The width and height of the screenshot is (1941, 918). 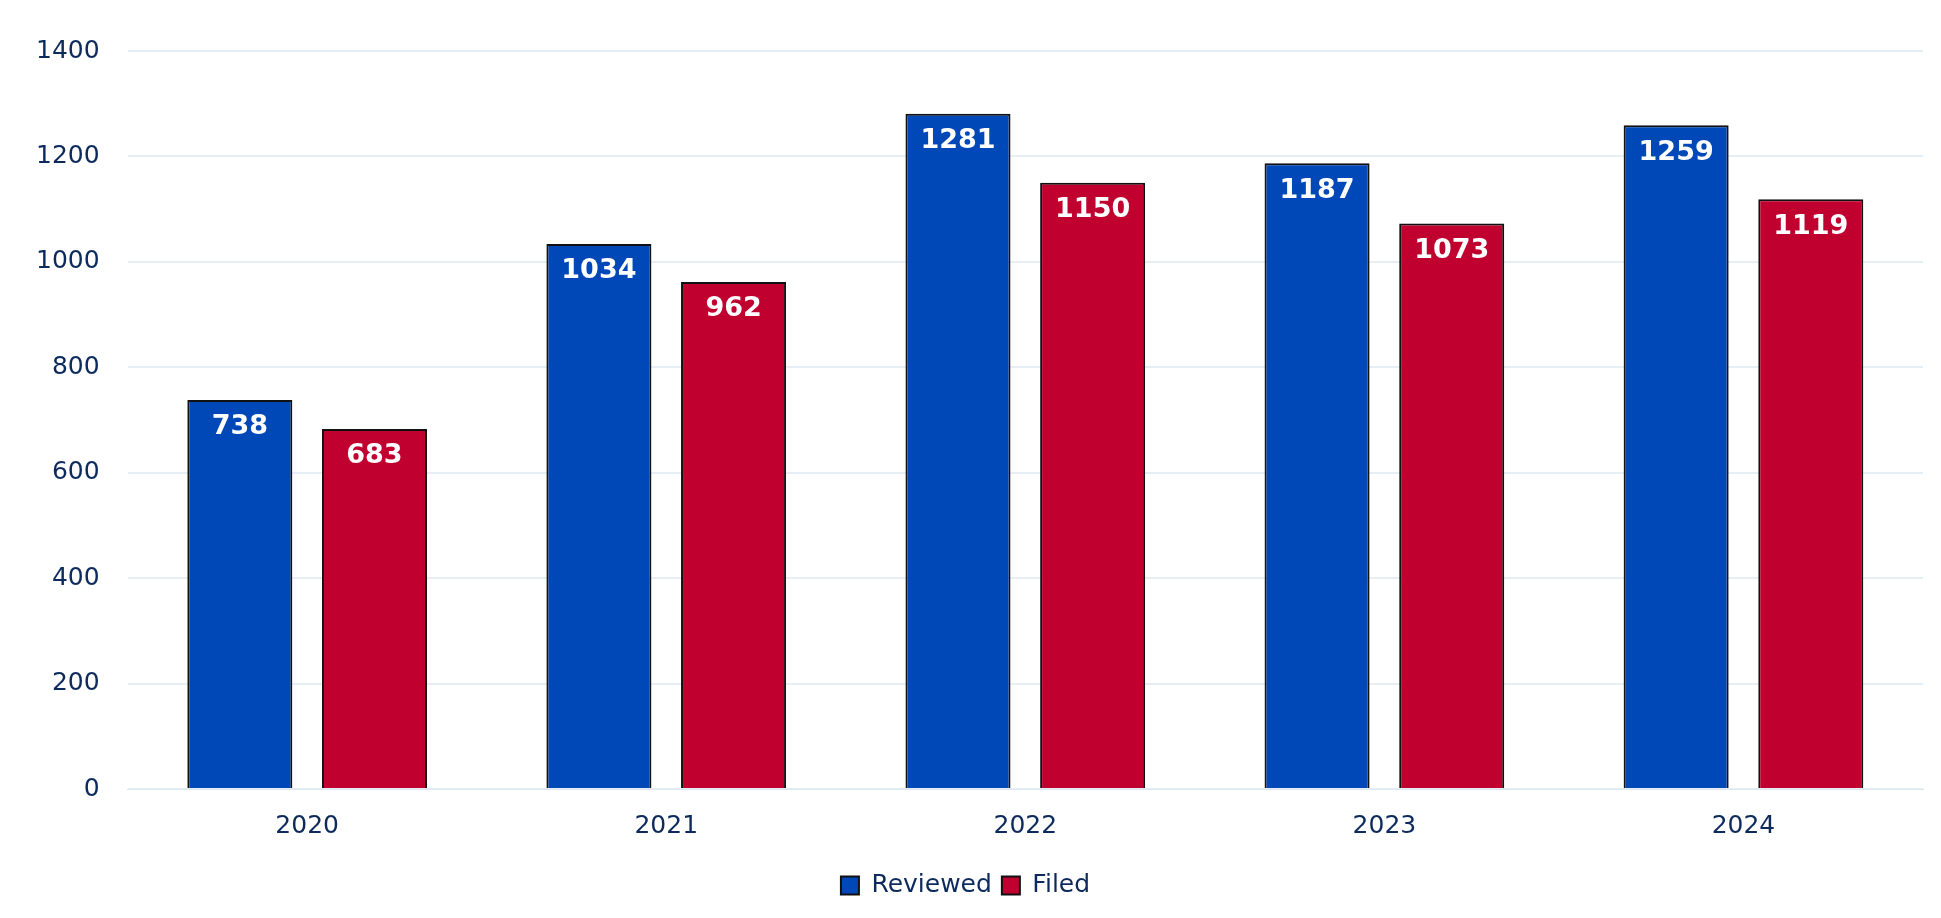 What do you see at coordinates (1743, 824) in the screenshot?
I see `x-tick-label: 2024` at bounding box center [1743, 824].